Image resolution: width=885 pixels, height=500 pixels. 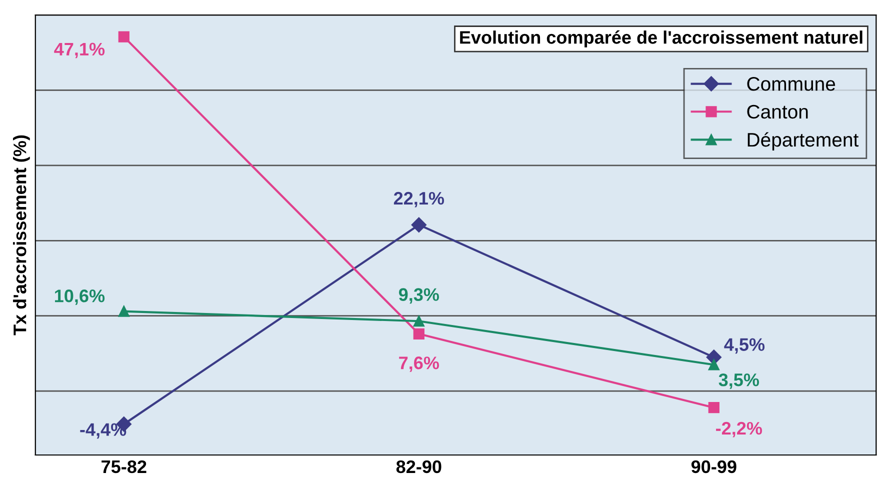 What do you see at coordinates (777, 111) in the screenshot?
I see `legend-label: Canton` at bounding box center [777, 111].